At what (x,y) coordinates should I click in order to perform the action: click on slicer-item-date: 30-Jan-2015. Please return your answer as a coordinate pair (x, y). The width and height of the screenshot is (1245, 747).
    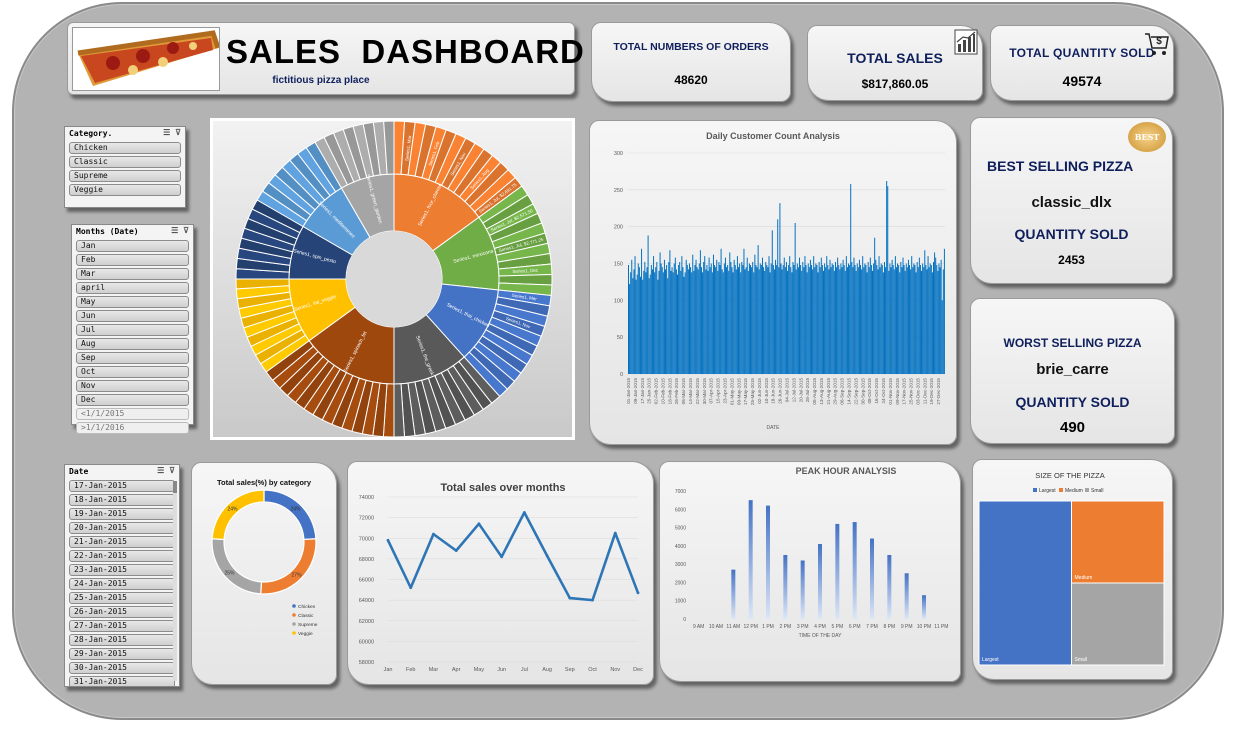
    Looking at the image, I should click on (122, 668).